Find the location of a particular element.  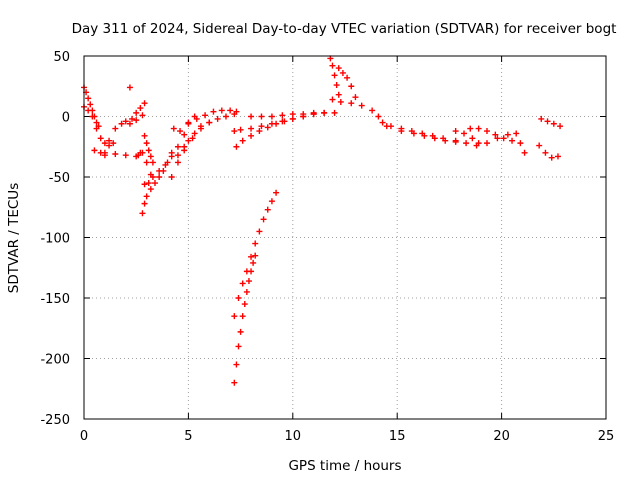

y-tick-label: -250 is located at coordinates (55, 420).